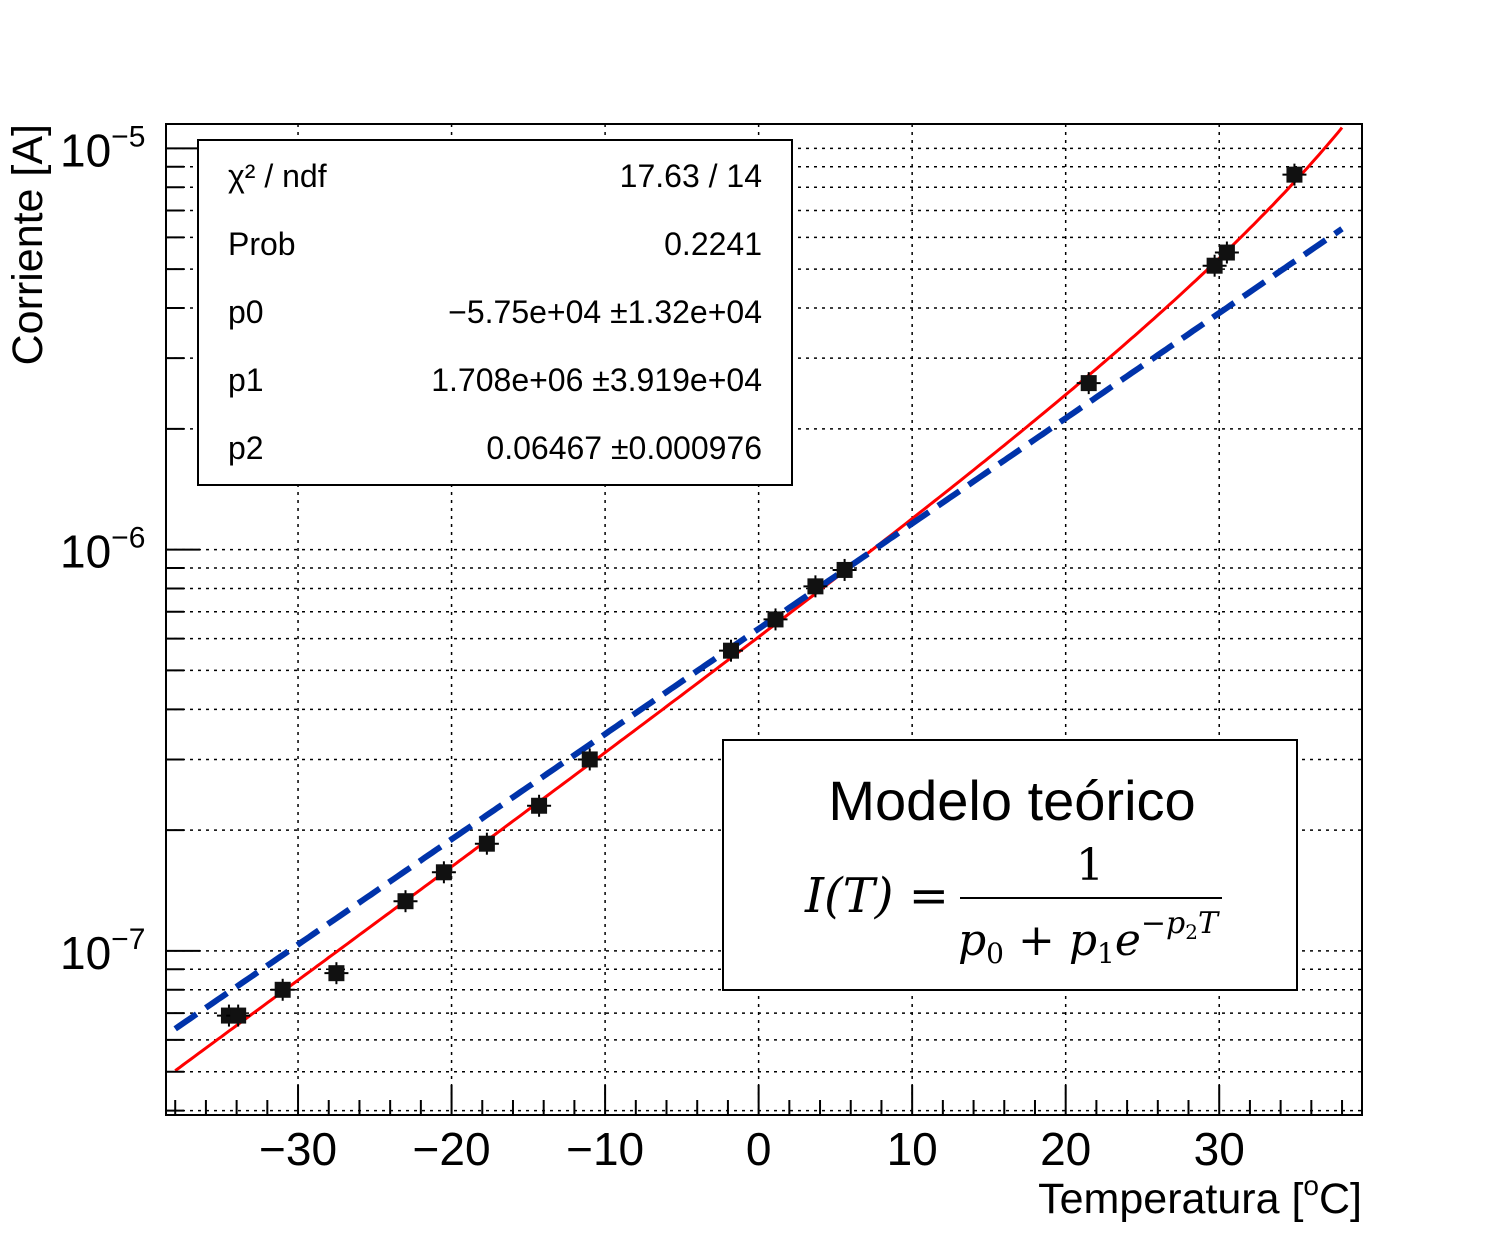 This screenshot has height=1240, width=1497. Describe the element at coordinates (298, 1149) in the screenshot. I see `x-tick-label: −30` at that location.